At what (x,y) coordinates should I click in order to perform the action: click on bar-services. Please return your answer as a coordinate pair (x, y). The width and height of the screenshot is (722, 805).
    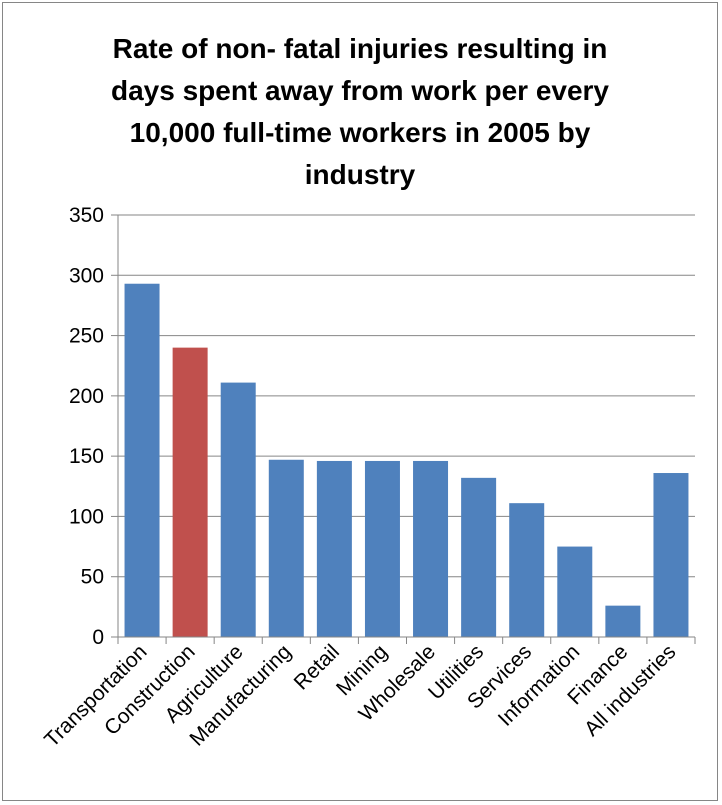
    Looking at the image, I should click on (527, 570).